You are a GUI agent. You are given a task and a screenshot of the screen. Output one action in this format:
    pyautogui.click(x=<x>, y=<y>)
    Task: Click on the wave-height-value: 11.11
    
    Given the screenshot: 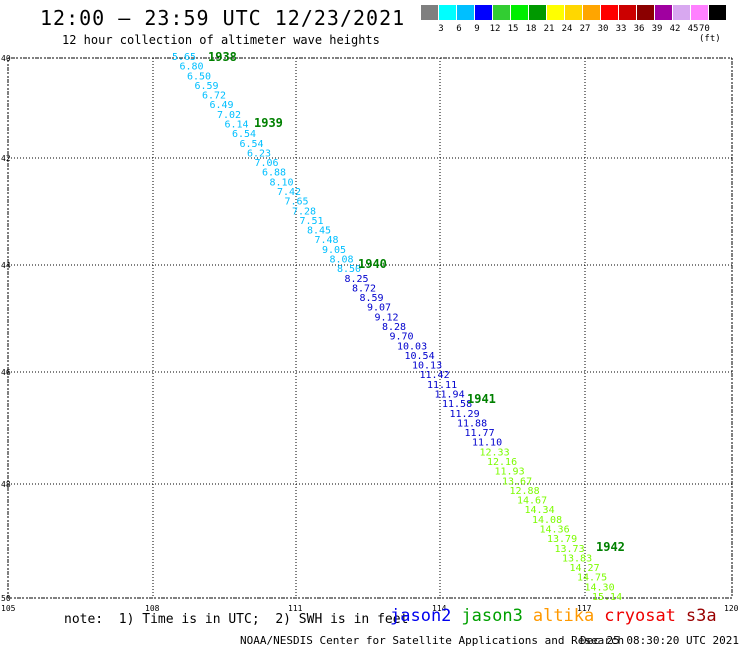 What is the action you would take?
    pyautogui.click(x=442, y=385)
    